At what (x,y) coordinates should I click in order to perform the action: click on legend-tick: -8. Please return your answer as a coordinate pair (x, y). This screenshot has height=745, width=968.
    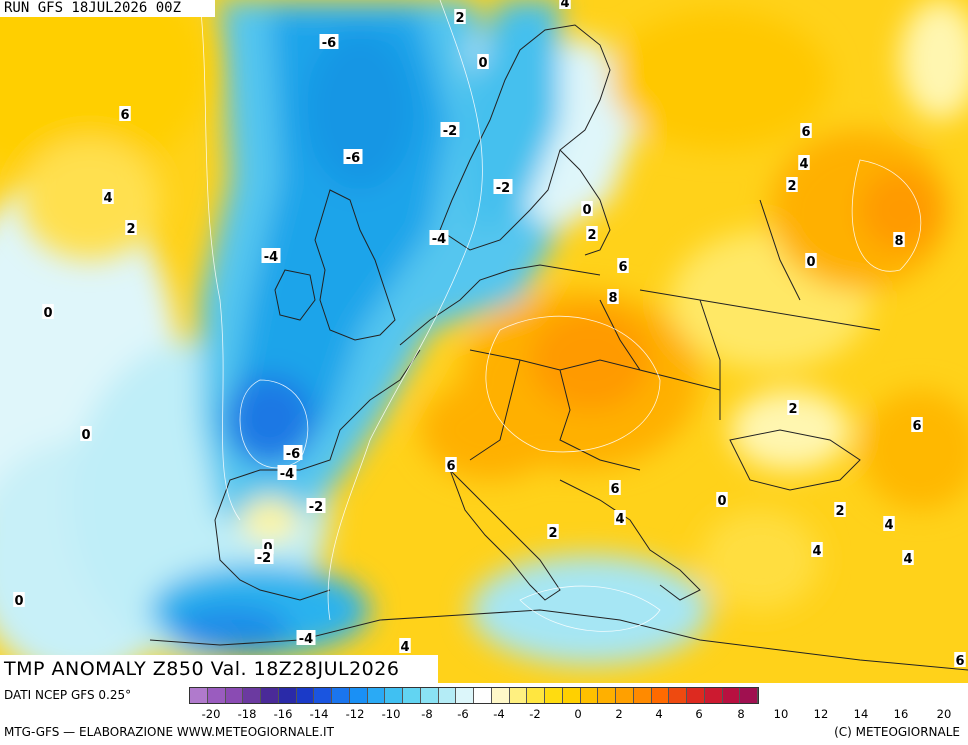
    Looking at the image, I should click on (427, 714).